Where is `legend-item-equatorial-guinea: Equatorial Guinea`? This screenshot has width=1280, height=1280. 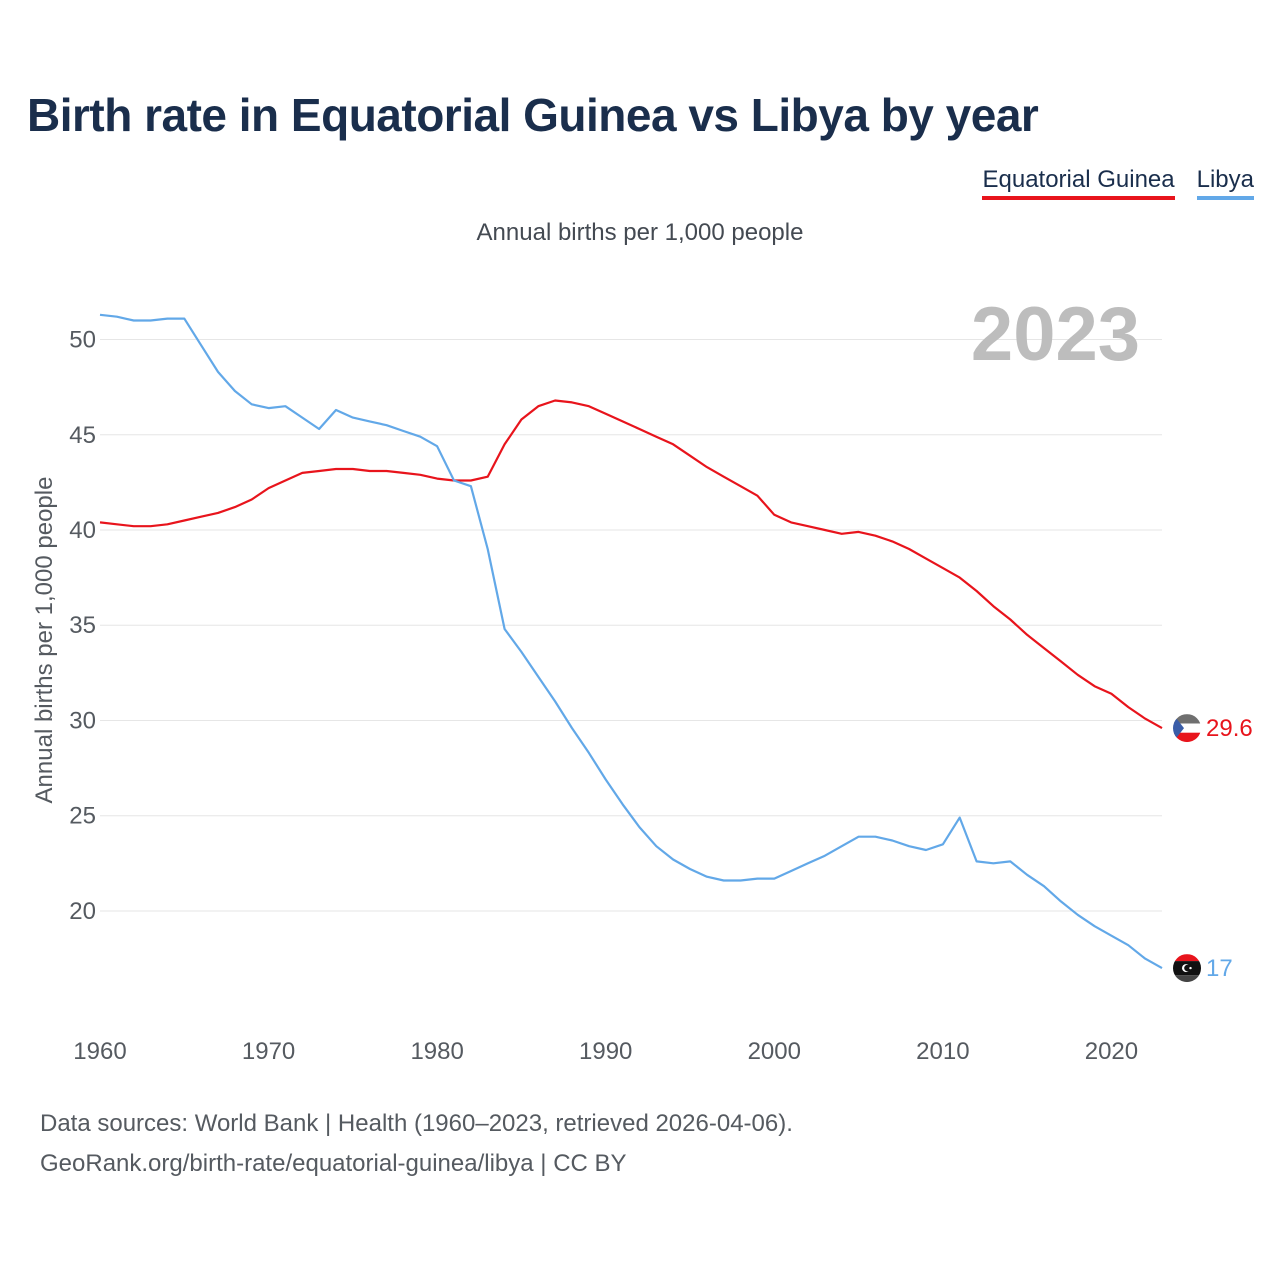
legend-item-equatorial-guinea: Equatorial Guinea is located at coordinates (1078, 183).